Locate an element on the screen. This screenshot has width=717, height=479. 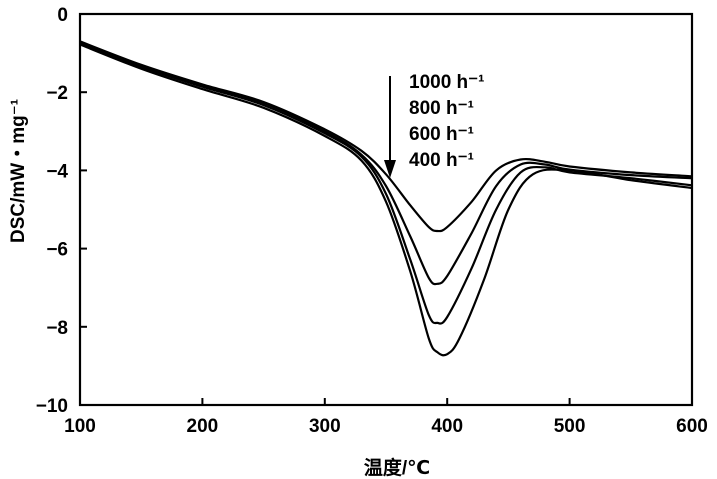
legend-entry-1000h: 1000 h⁻¹ is located at coordinates (447, 82).